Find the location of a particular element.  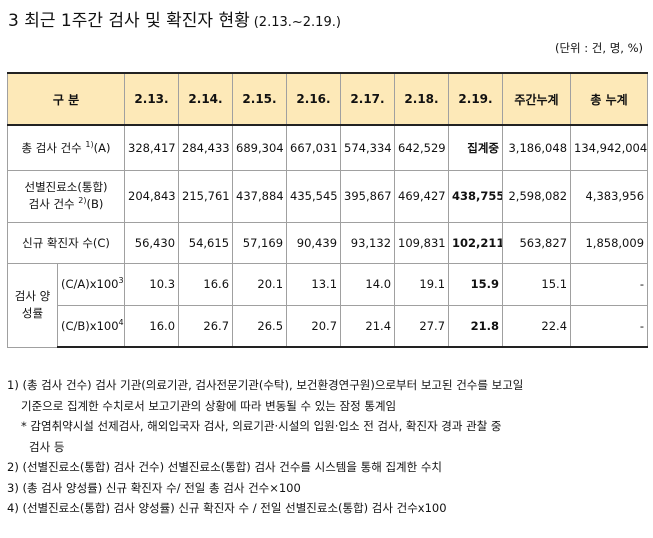

table-cell: 20.1 is located at coordinates (260, 284).